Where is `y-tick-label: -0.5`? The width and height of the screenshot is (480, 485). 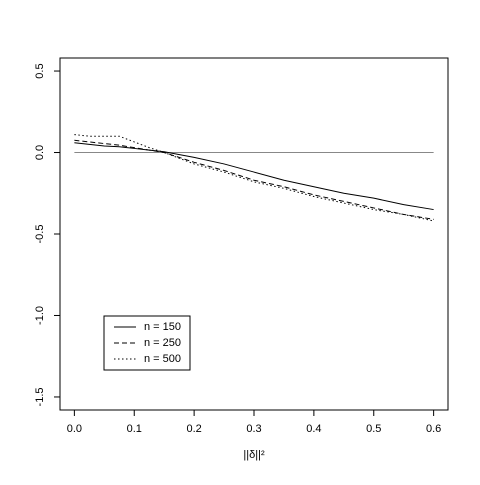 y-tick-label: -0.5 is located at coordinates (40, 234).